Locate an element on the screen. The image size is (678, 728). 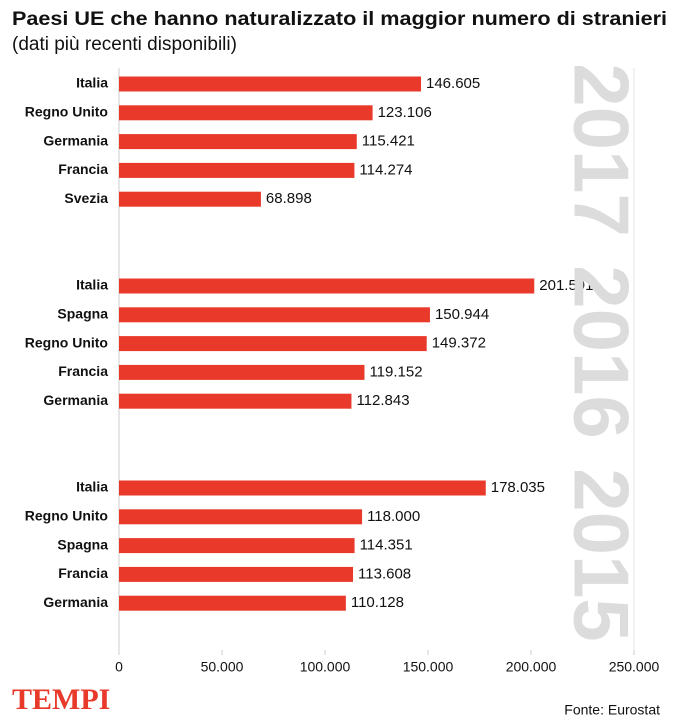
value-label: 146.605 is located at coordinates (453, 83).